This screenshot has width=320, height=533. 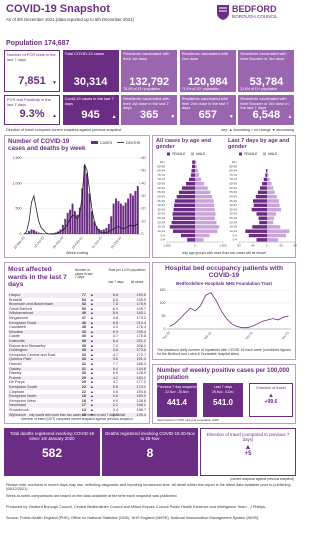 I want to click on ward-cell: 155.9, so click(x=141, y=299).